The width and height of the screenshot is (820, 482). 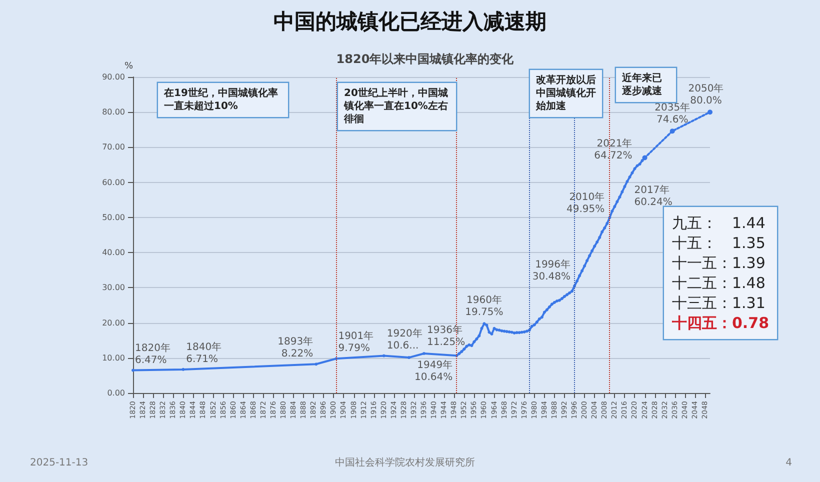 What do you see at coordinates (113, 182) in the screenshot?
I see `y-tick-label: 60.00` at bounding box center [113, 182].